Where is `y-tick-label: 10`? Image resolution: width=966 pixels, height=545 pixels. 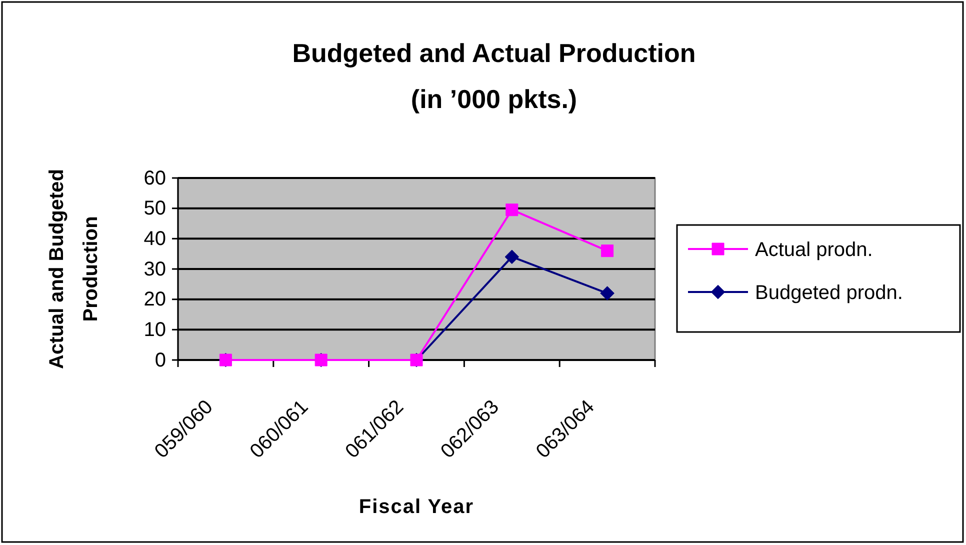
y-tick-label: 10 is located at coordinates (155, 330).